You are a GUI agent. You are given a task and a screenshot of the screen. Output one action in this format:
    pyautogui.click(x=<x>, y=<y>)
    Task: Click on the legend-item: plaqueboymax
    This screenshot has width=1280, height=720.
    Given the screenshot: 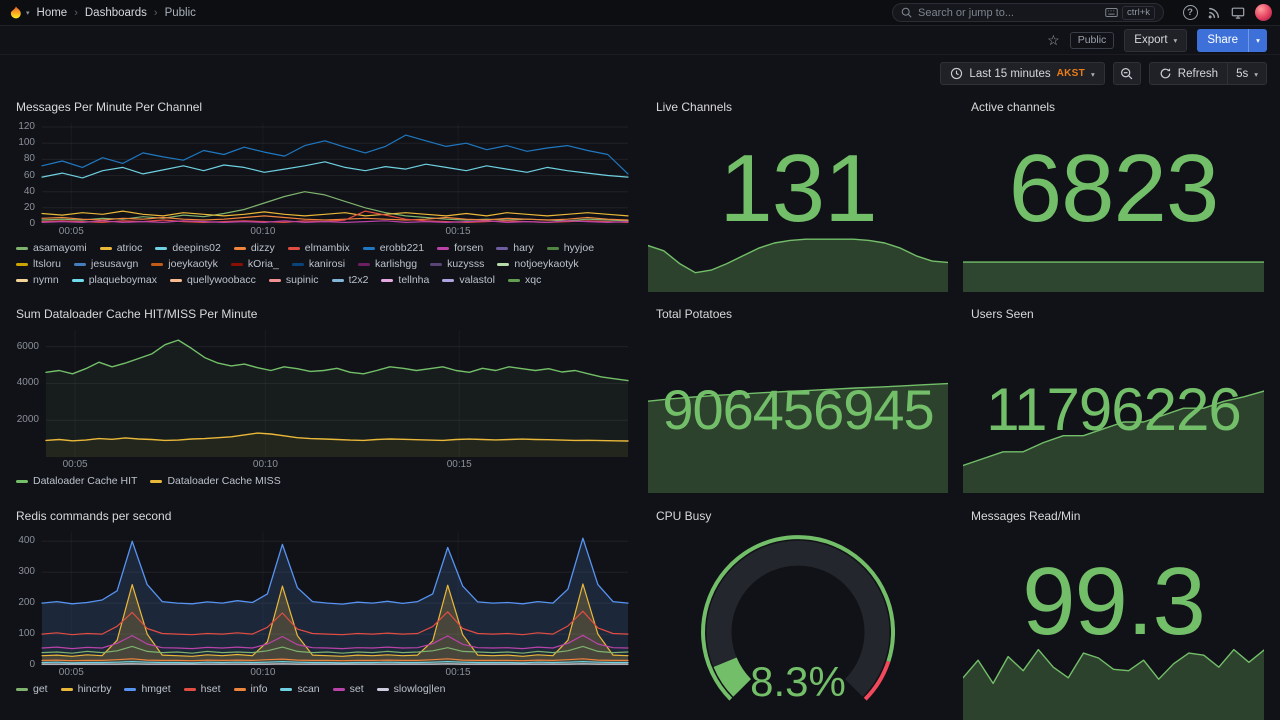 What is the action you would take?
    pyautogui.click(x=114, y=280)
    